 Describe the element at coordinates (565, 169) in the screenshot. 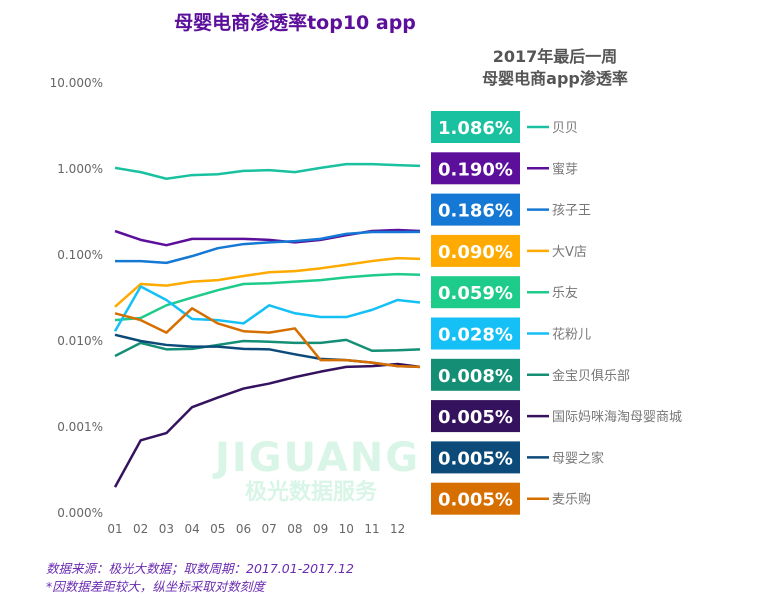

I see `legend-label: 蜜芽` at that location.